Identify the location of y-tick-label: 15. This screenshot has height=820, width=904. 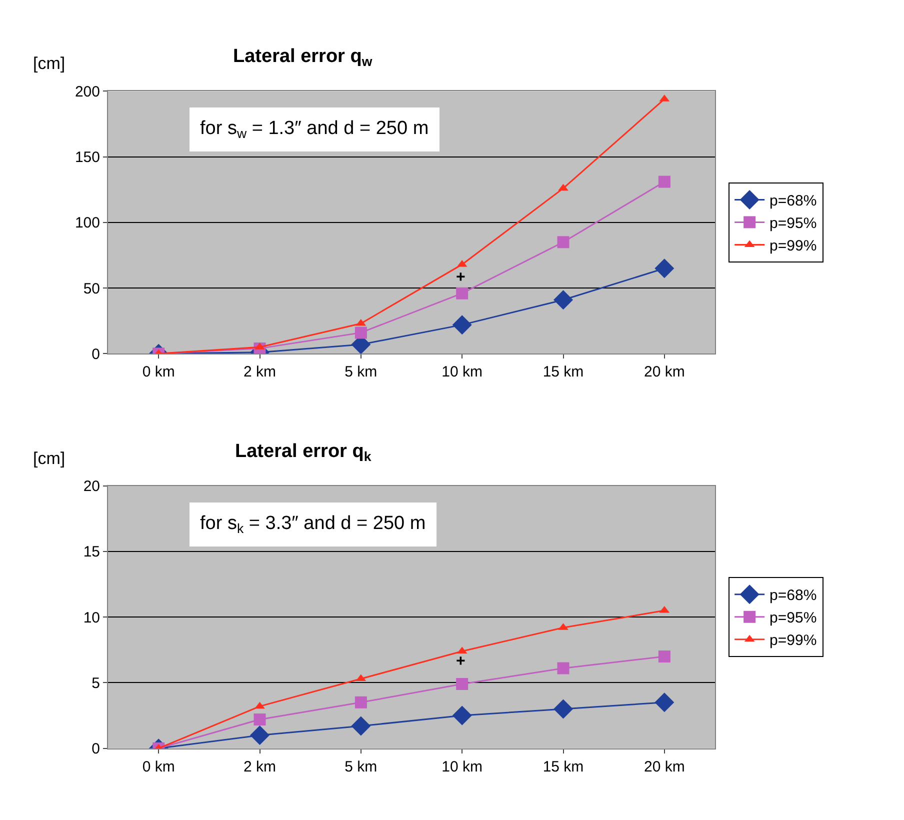
(91, 552).